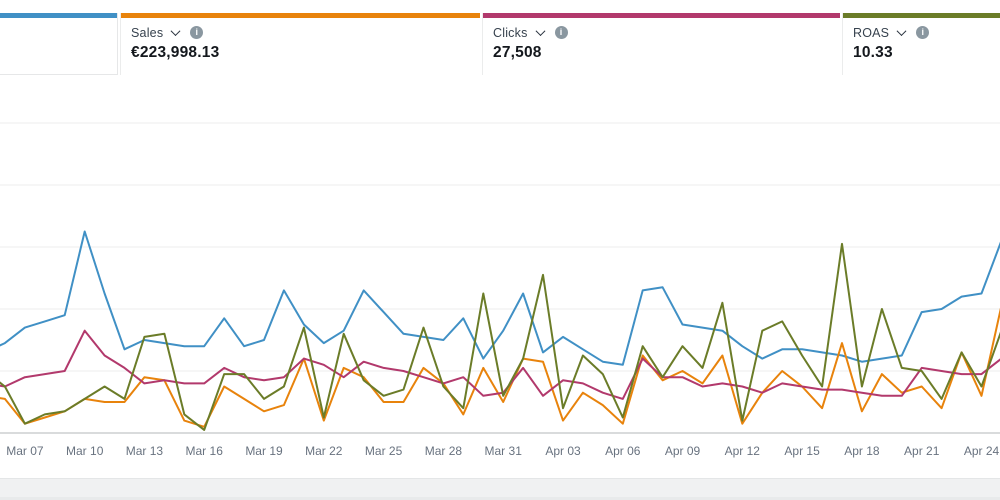 This screenshot has height=500, width=1000. Describe the element at coordinates (982, 451) in the screenshot. I see `x-axis-tick-label: Apr 24` at that location.